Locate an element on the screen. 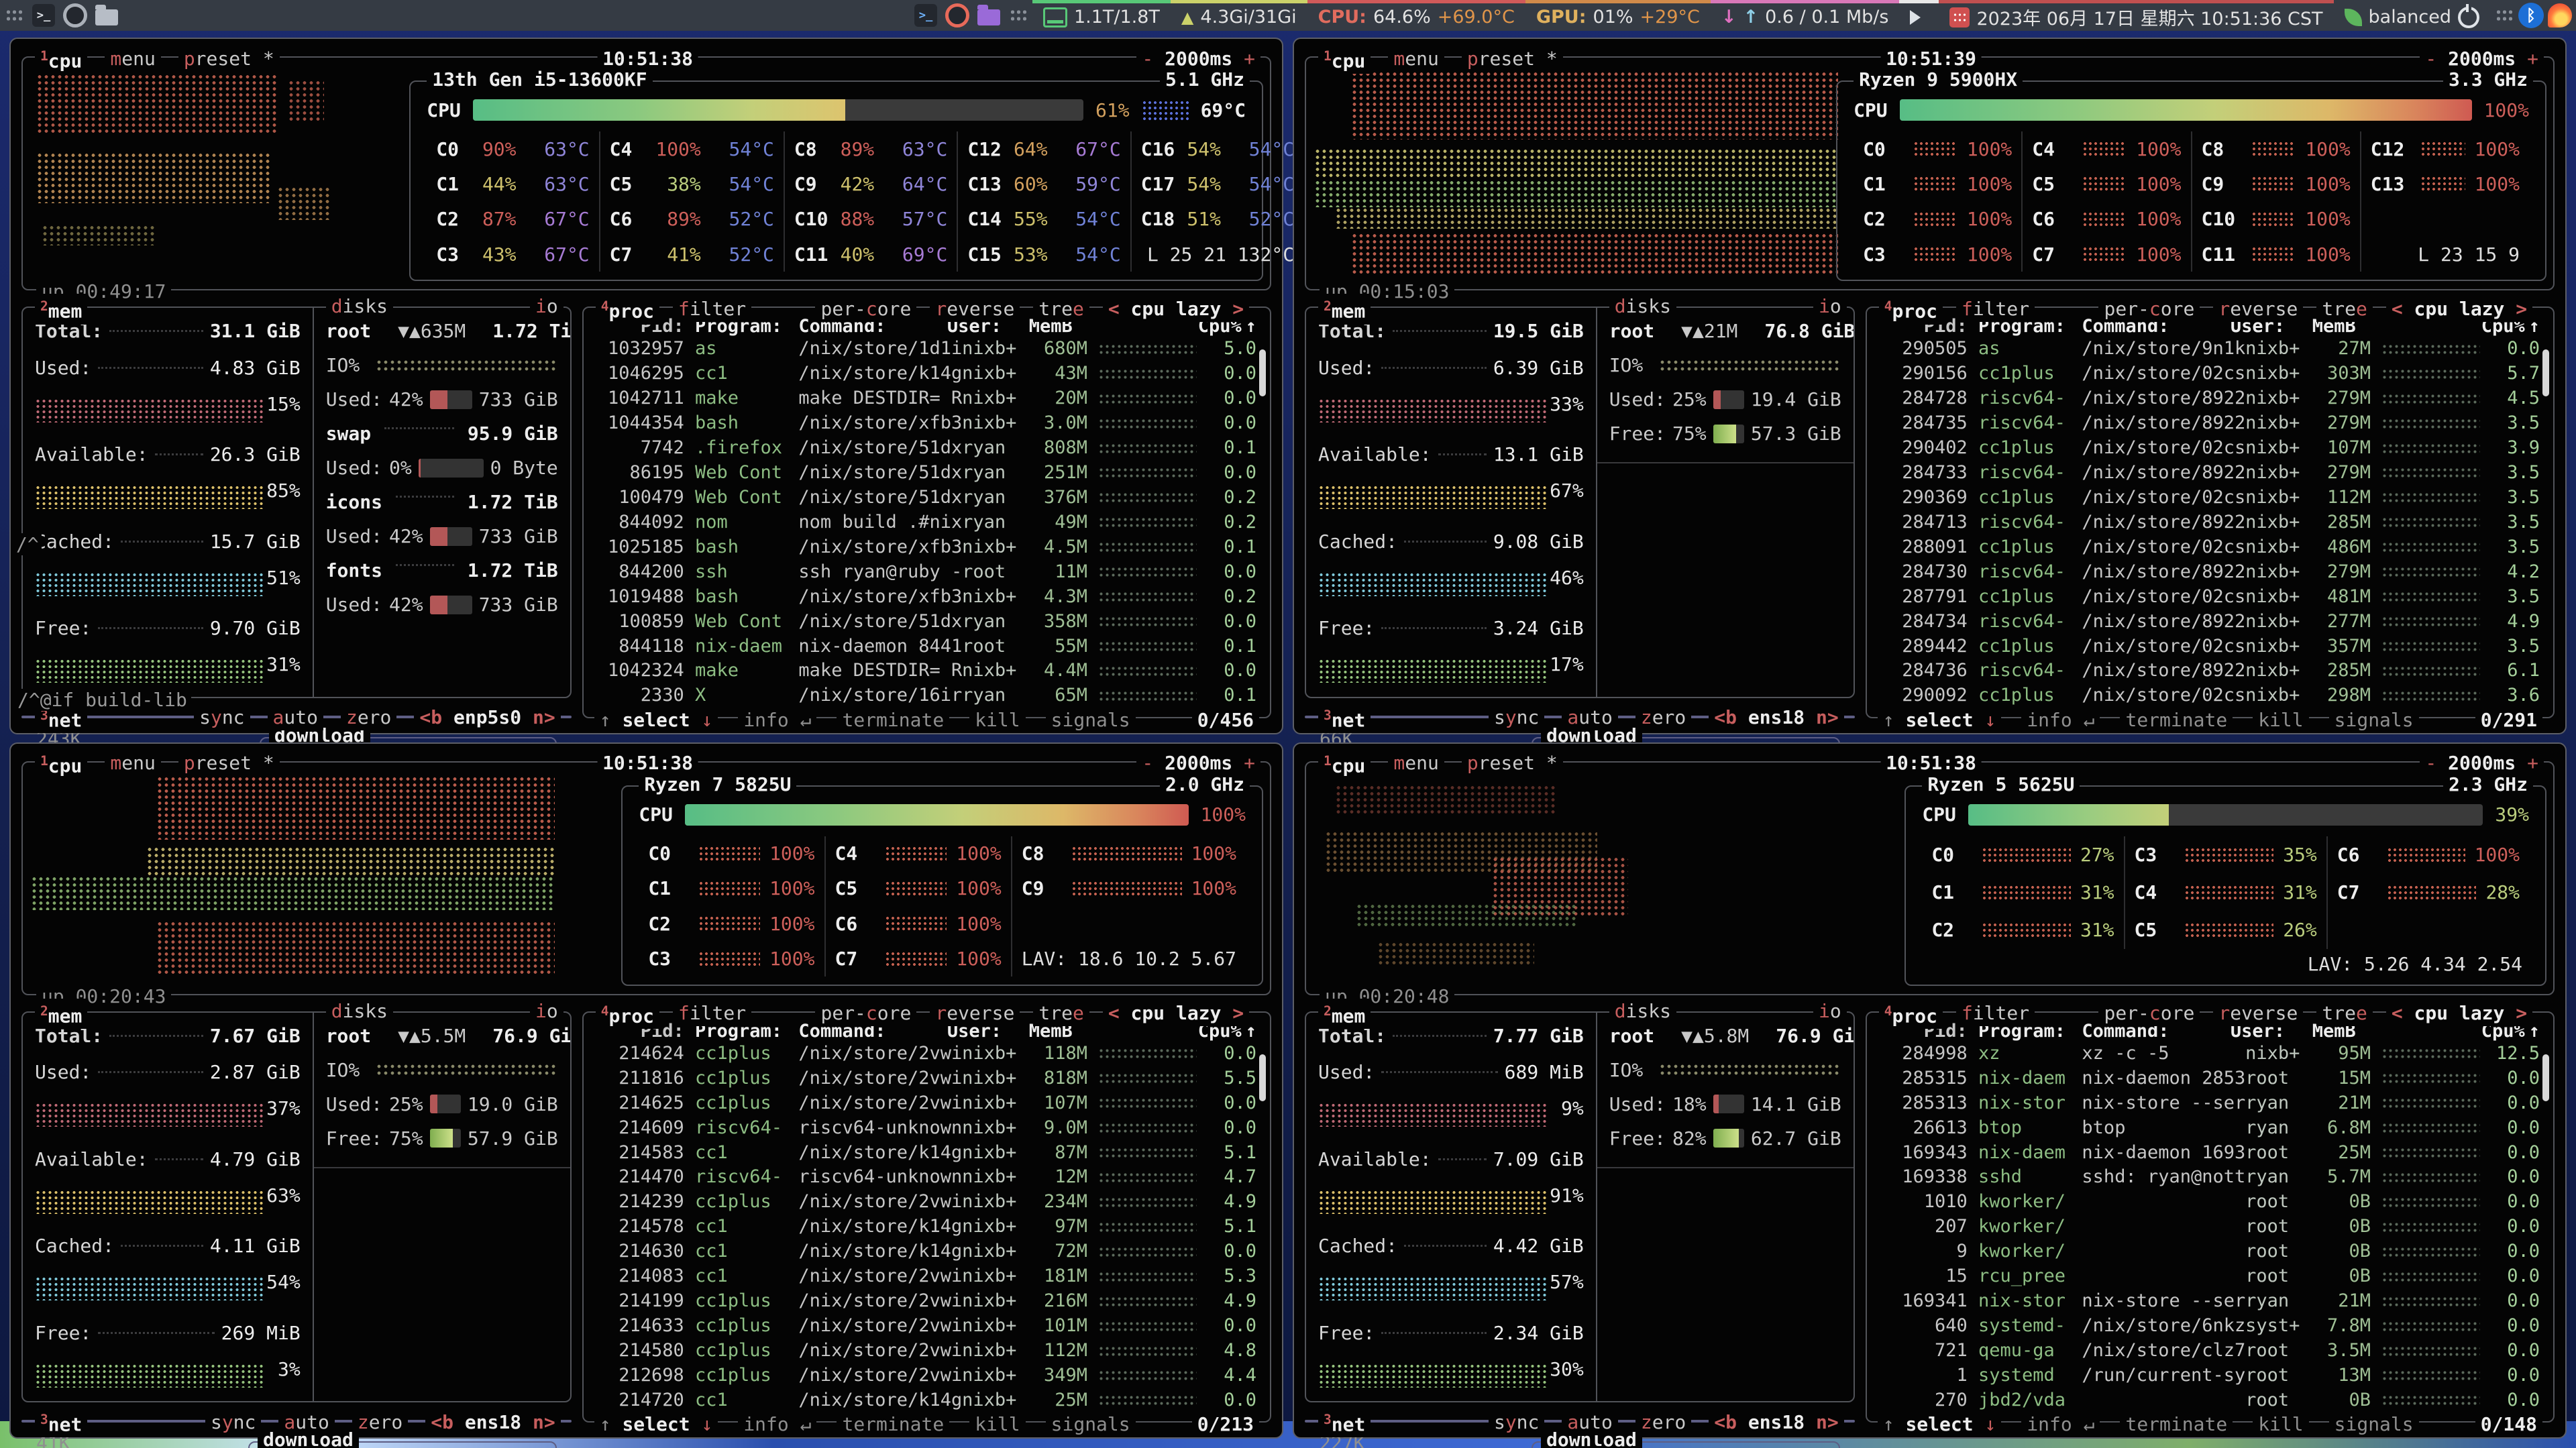 This screenshot has height=1448, width=2576. disk-section-header: root ▼▲635M 1.72 TiB is located at coordinates (448, 331).